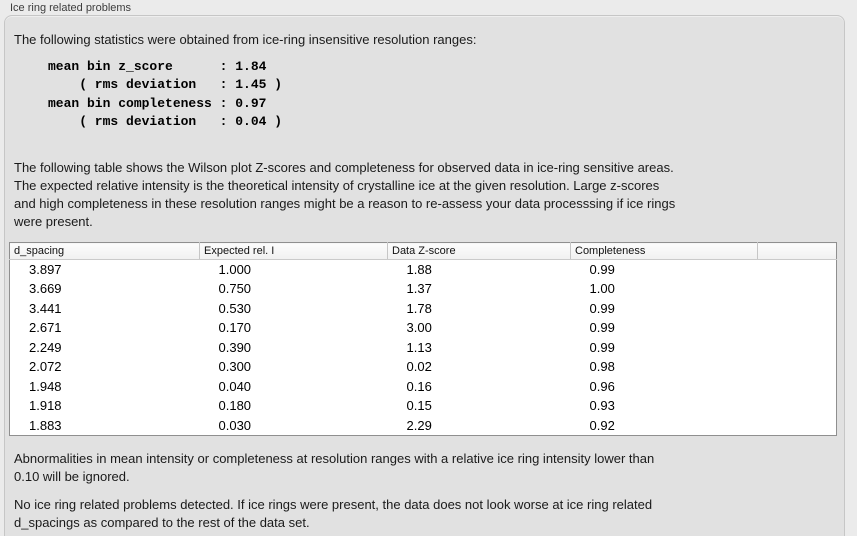 This screenshot has height=536, width=857. What do you see at coordinates (235, 308) in the screenshot?
I see `table-cell: 0.530` at bounding box center [235, 308].